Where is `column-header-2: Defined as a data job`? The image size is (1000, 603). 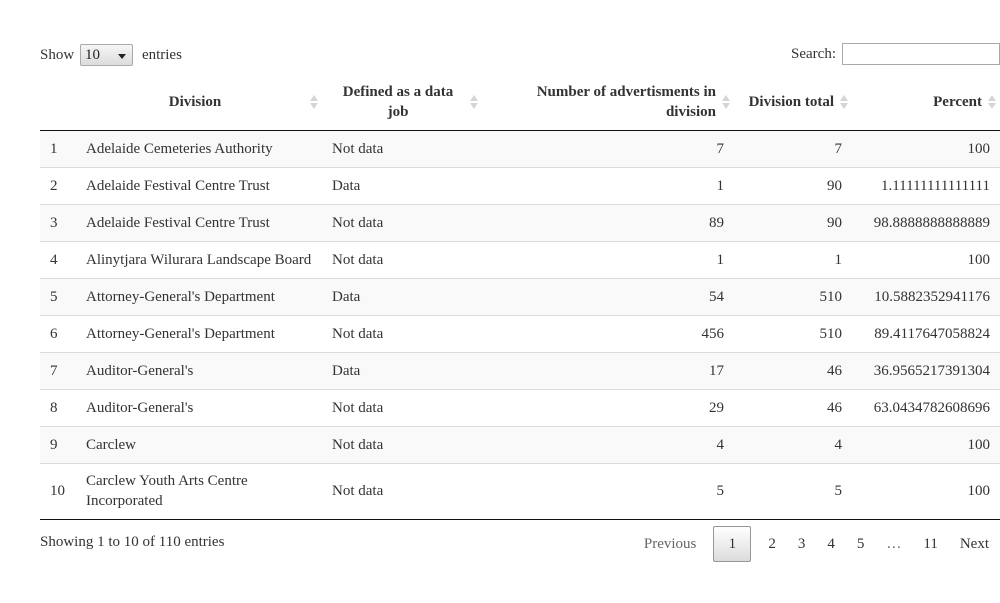 column-header-2: Defined as a data job is located at coordinates (402, 102).